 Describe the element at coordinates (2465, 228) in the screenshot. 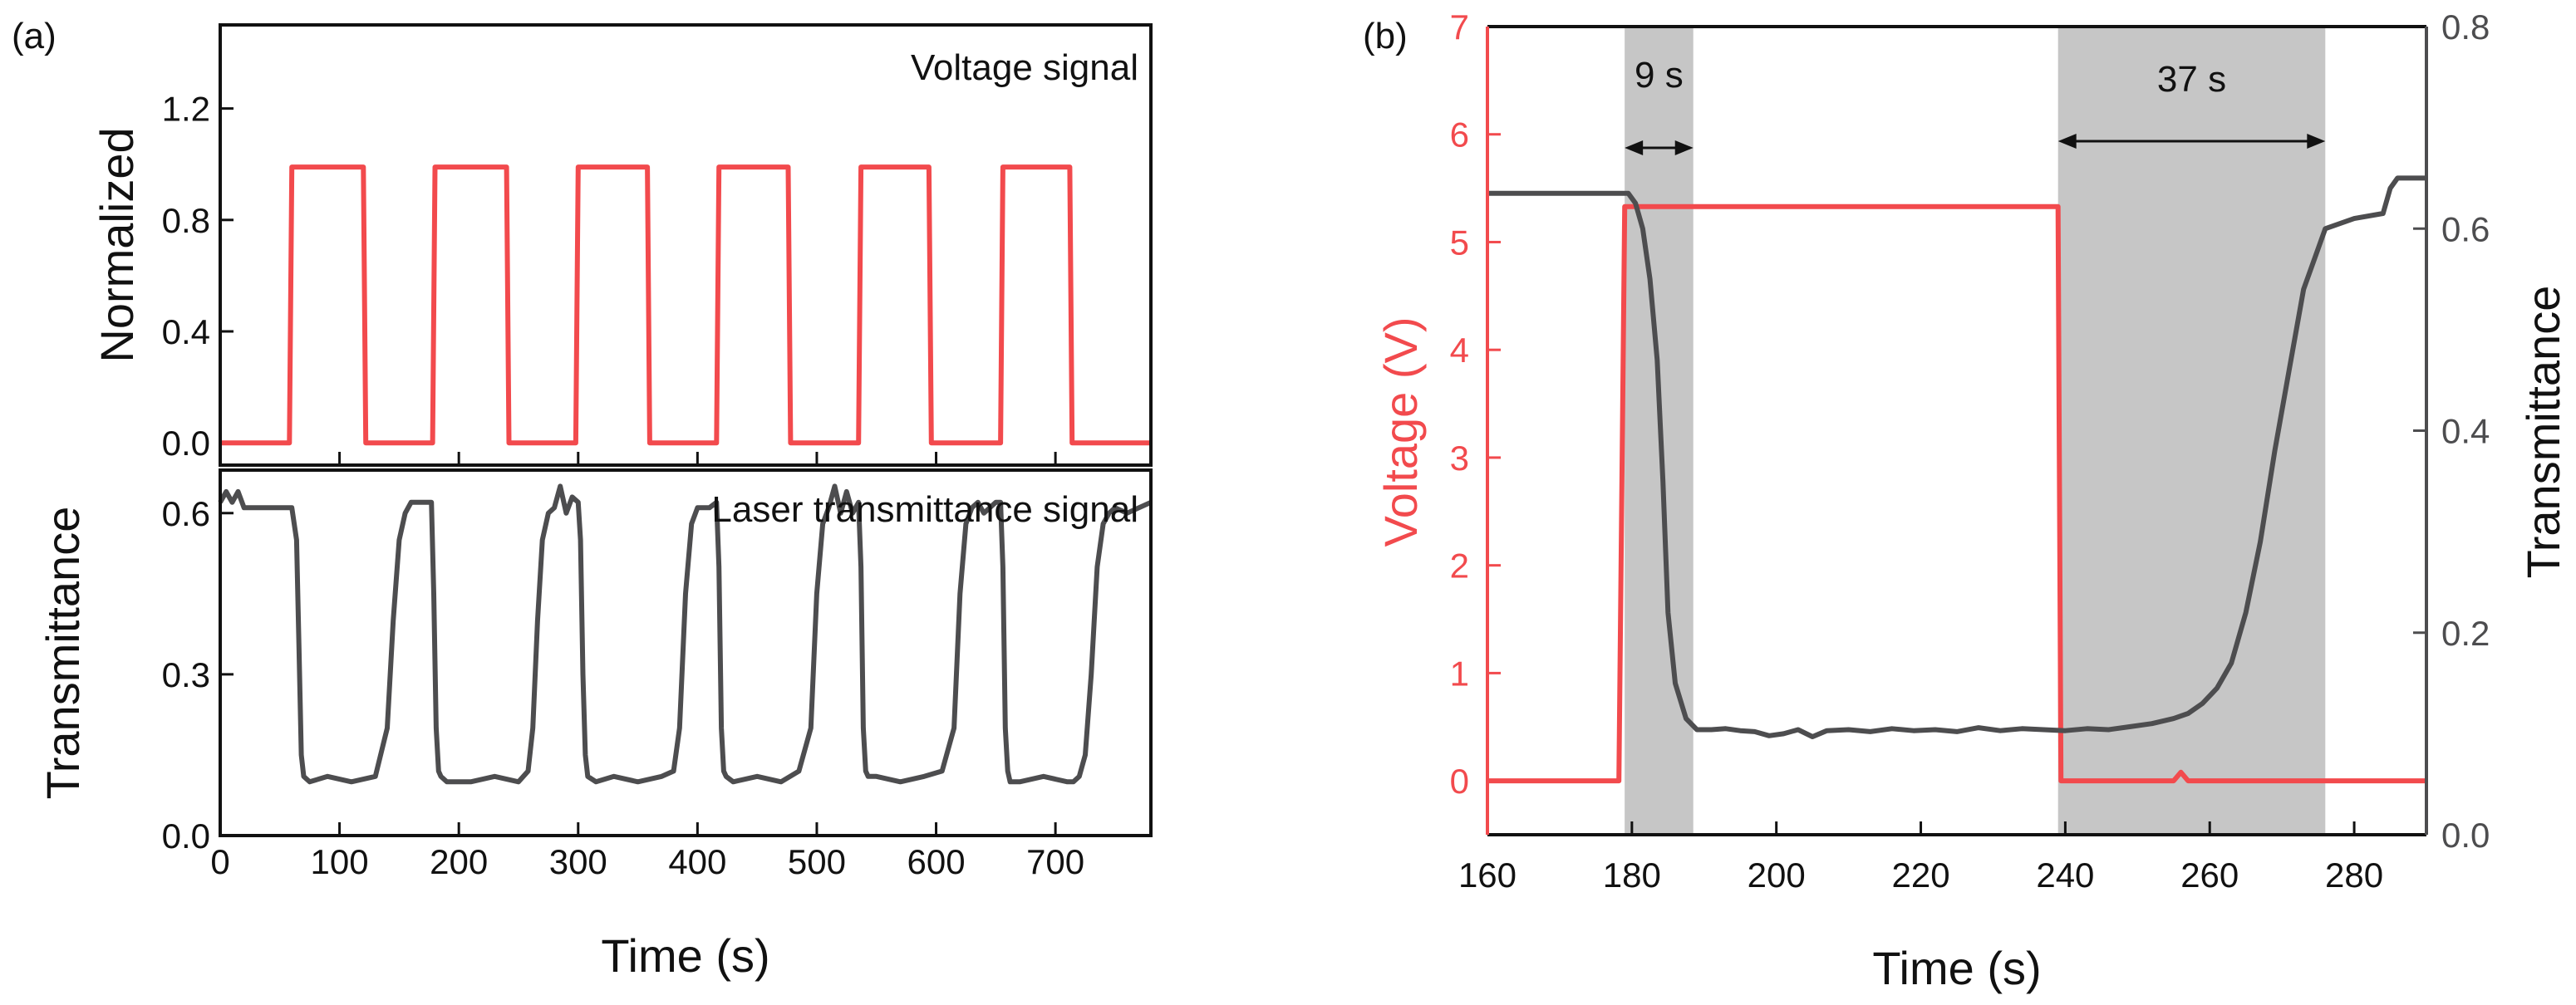

I see `b-right-ytick-label: 0.6` at that location.